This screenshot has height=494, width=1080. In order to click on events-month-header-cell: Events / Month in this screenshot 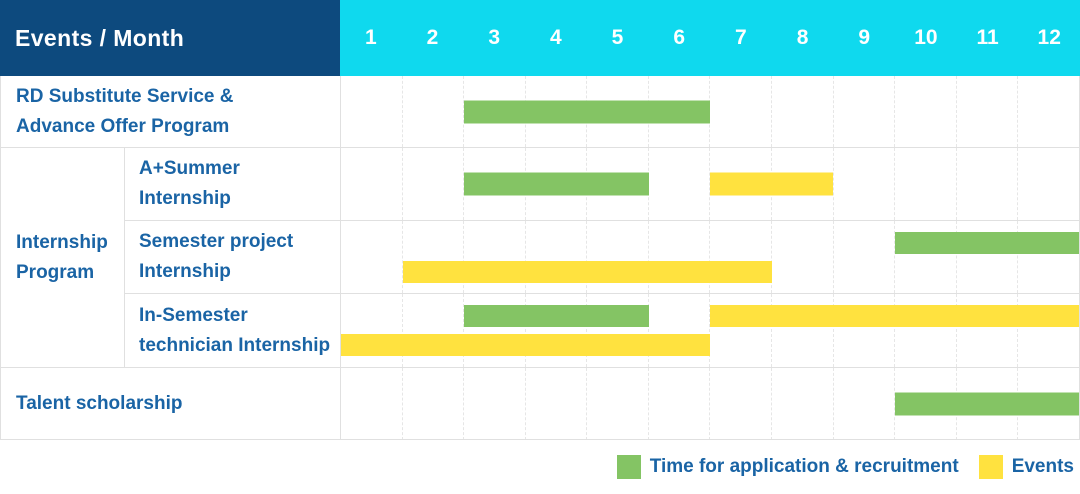, I will do `click(170, 38)`.